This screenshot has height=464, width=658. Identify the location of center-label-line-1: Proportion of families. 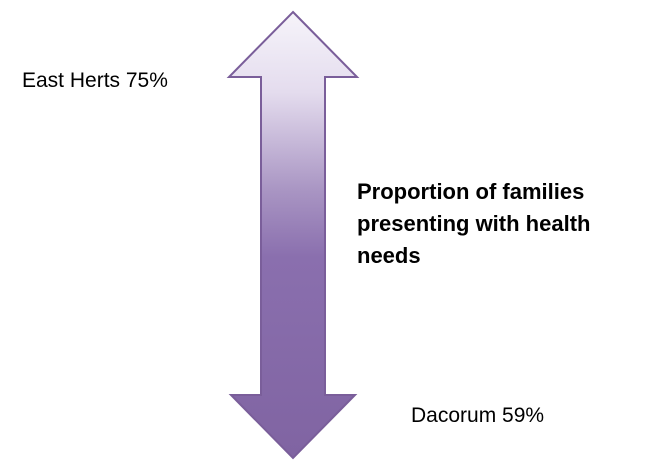
(471, 191).